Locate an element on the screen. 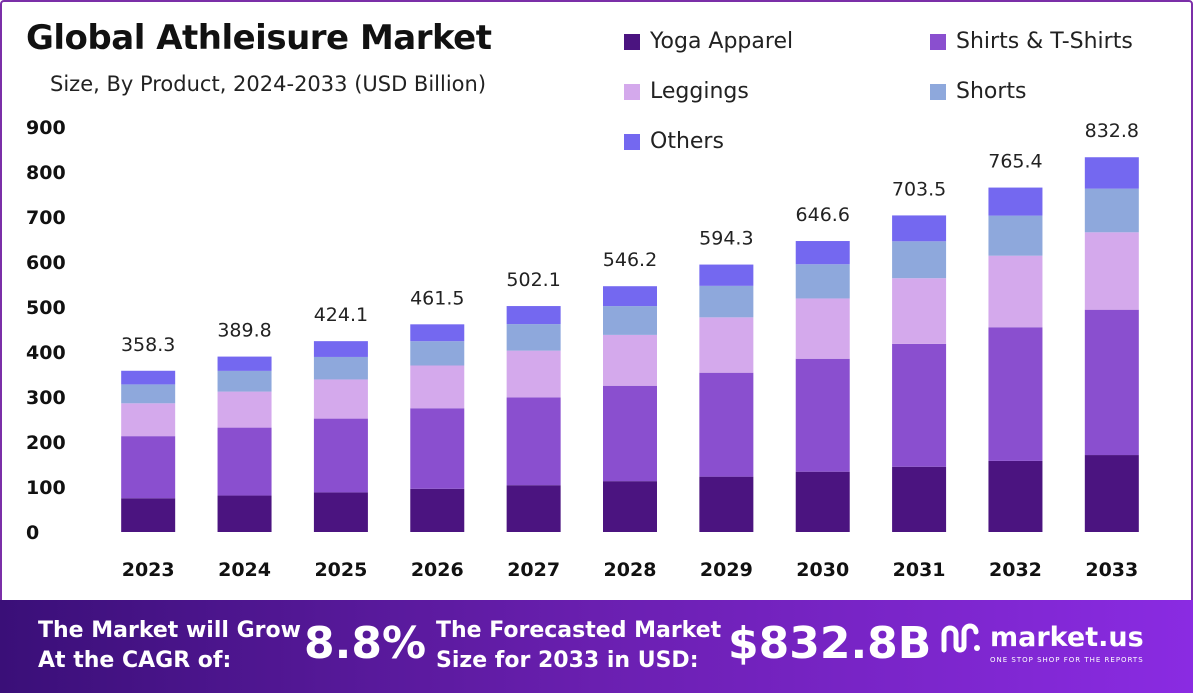 The image size is (1193, 693). data-label-total: 832.8 is located at coordinates (1112, 131).